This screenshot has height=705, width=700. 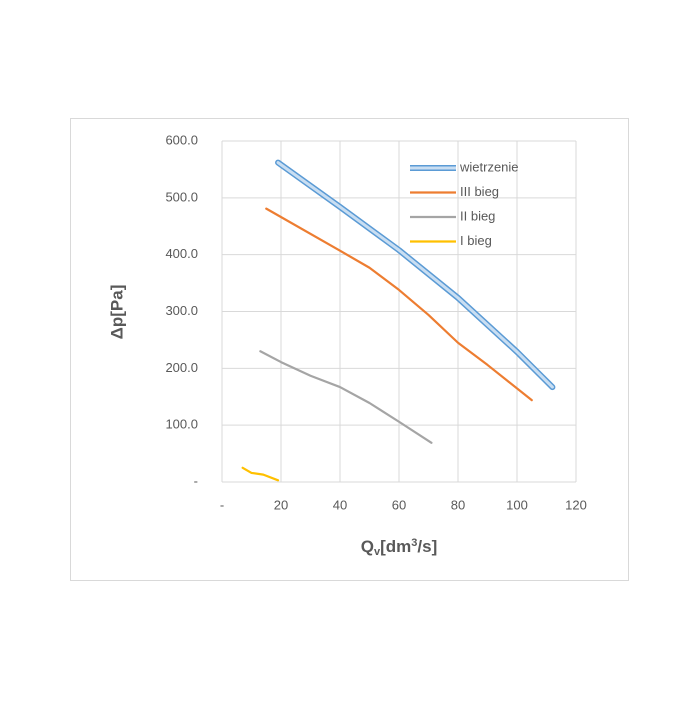 What do you see at coordinates (367, 546) in the screenshot?
I see `x-title-part: Q` at bounding box center [367, 546].